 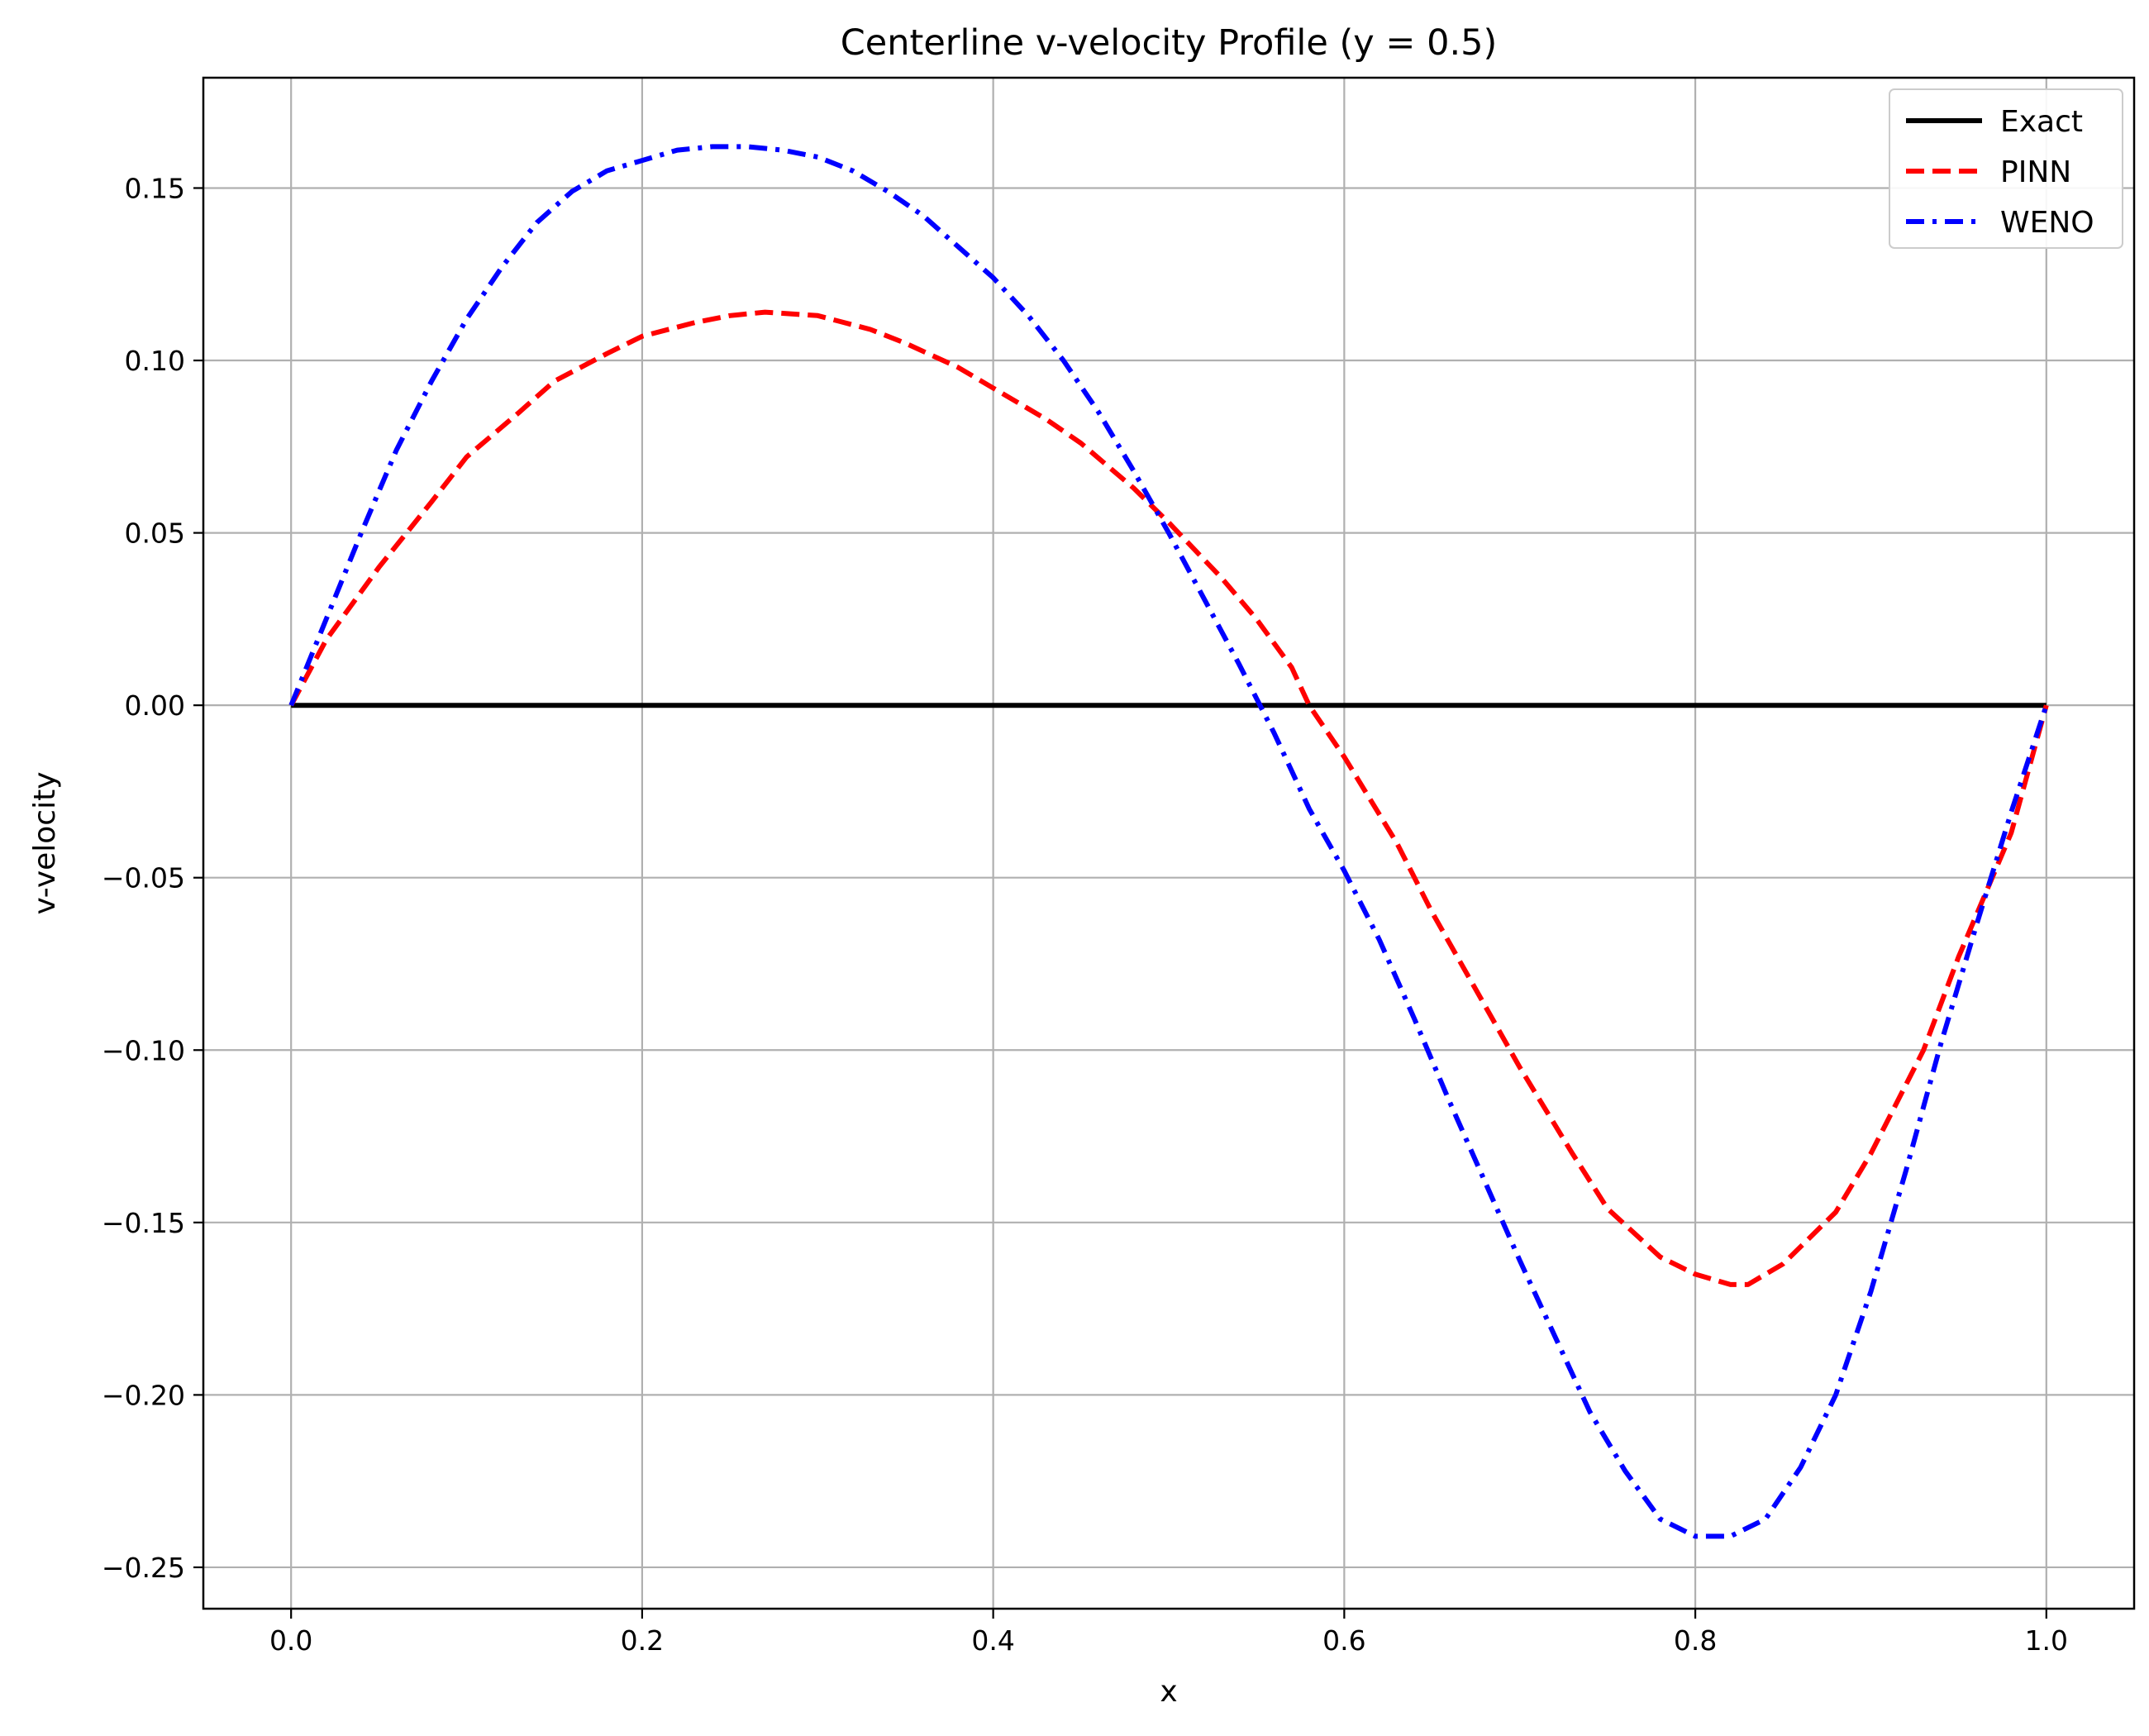 I want to click on x-tick-label: 1.0, so click(x=2046, y=1640).